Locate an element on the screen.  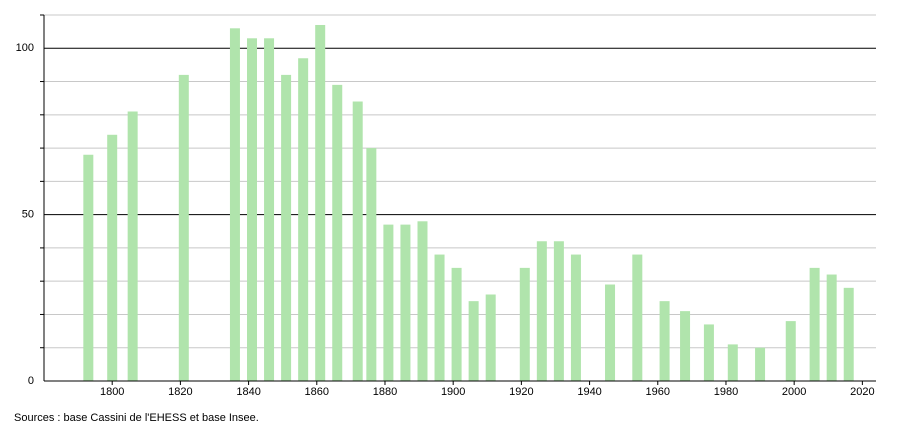
x-tick-label: 1940 is located at coordinates (589, 392).